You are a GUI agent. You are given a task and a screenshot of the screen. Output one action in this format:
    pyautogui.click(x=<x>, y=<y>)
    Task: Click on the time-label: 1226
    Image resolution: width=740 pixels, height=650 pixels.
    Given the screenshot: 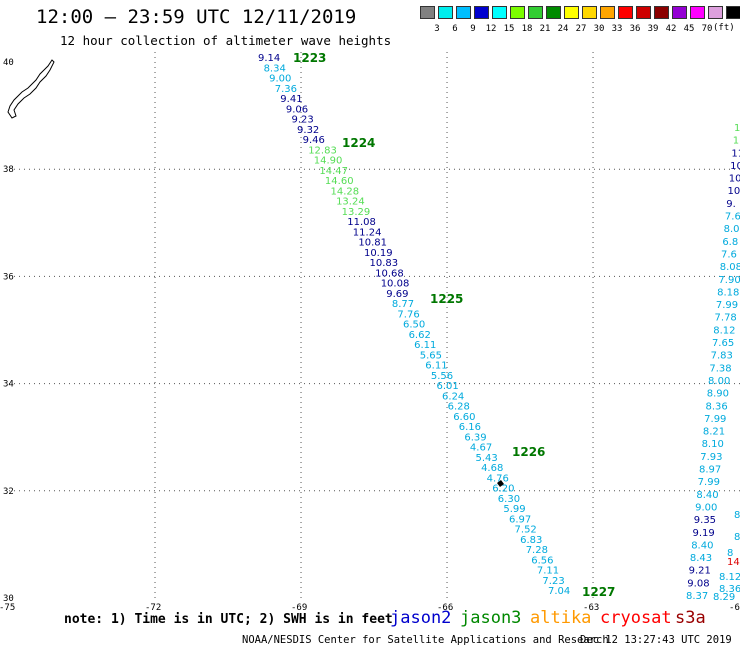 What is the action you would take?
    pyautogui.click(x=528, y=452)
    